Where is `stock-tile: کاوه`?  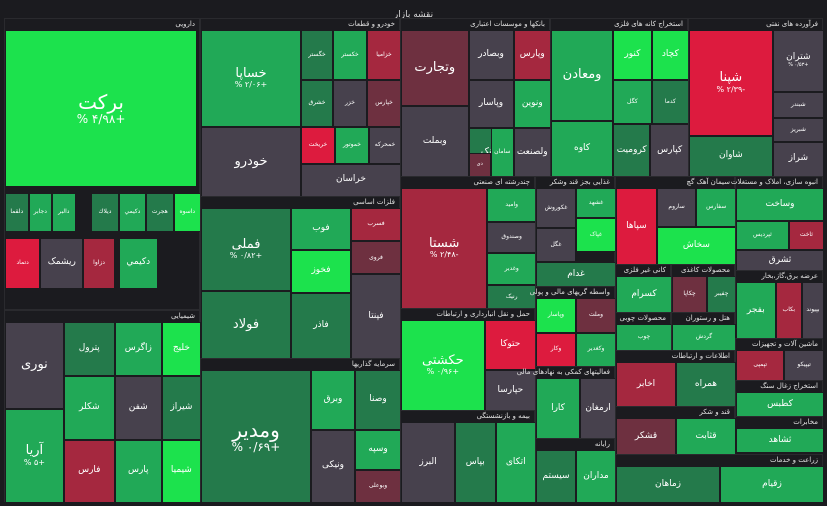
stock-tile: کاوه is located at coordinates (582, 149).